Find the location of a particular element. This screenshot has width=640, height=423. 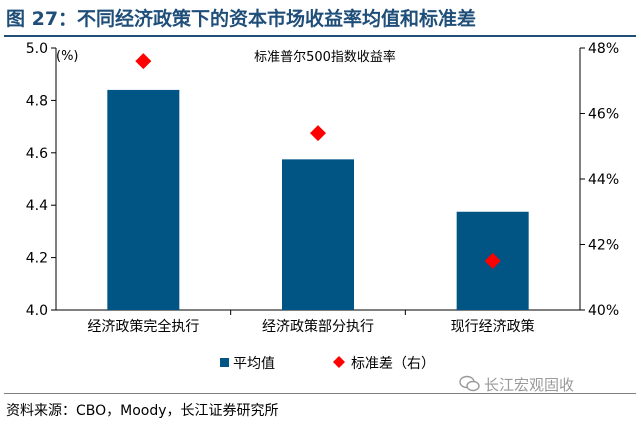

title-rule is located at coordinates (320, 36).